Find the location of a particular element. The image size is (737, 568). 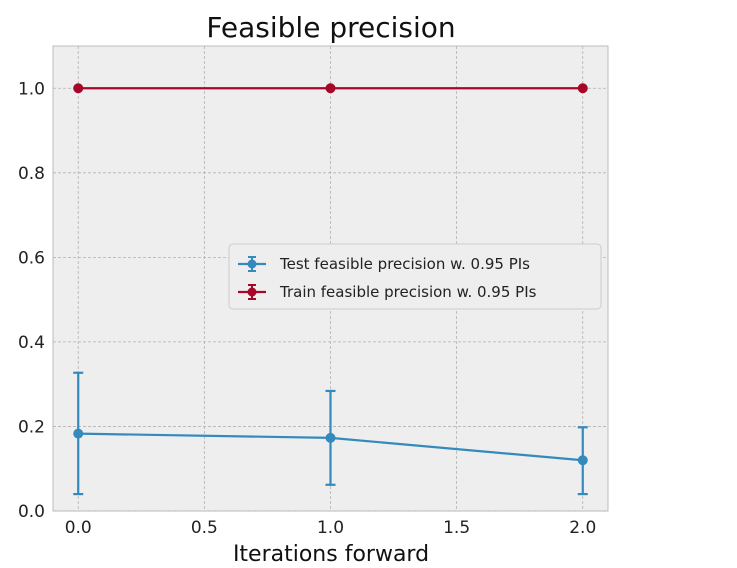

legend-entry-2: Train feasible precision w. 0.95 PIs is located at coordinates (387, 292).